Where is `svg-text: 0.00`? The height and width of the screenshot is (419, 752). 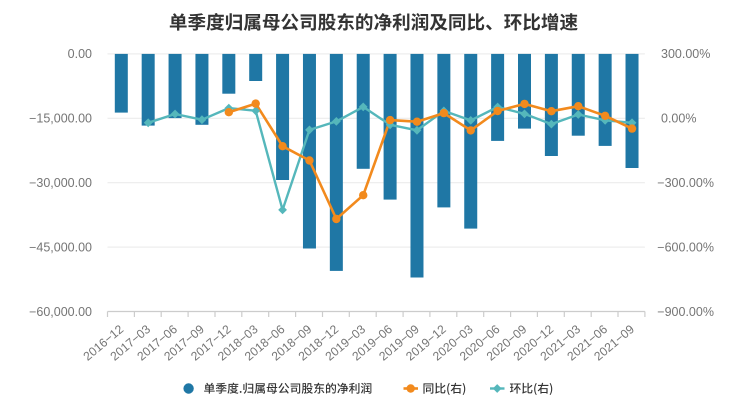
svg-text: 0.00 is located at coordinates (80, 54).